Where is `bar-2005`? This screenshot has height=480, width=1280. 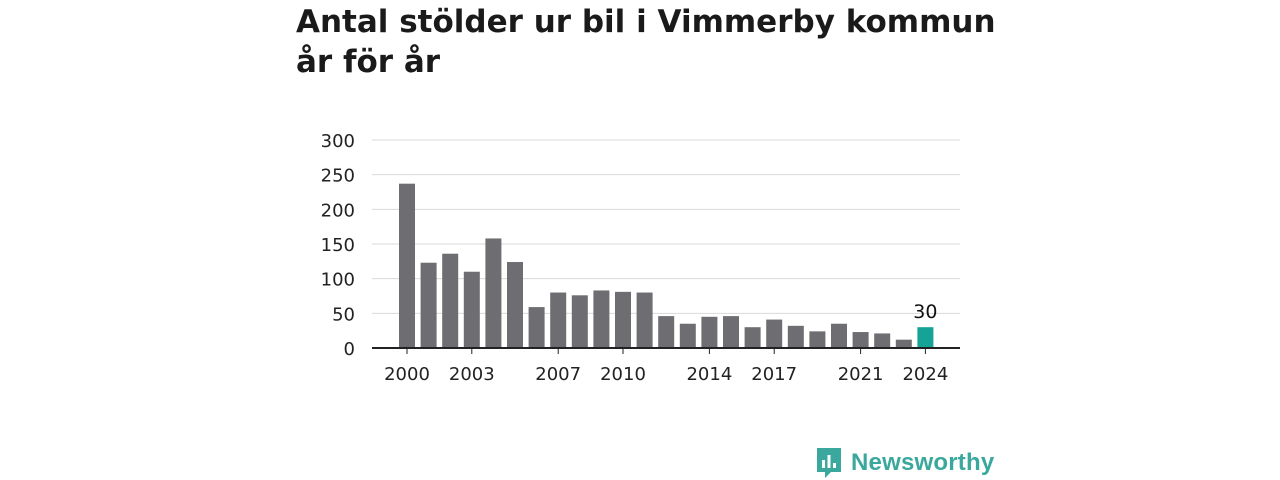
bar-2005 is located at coordinates (515, 305).